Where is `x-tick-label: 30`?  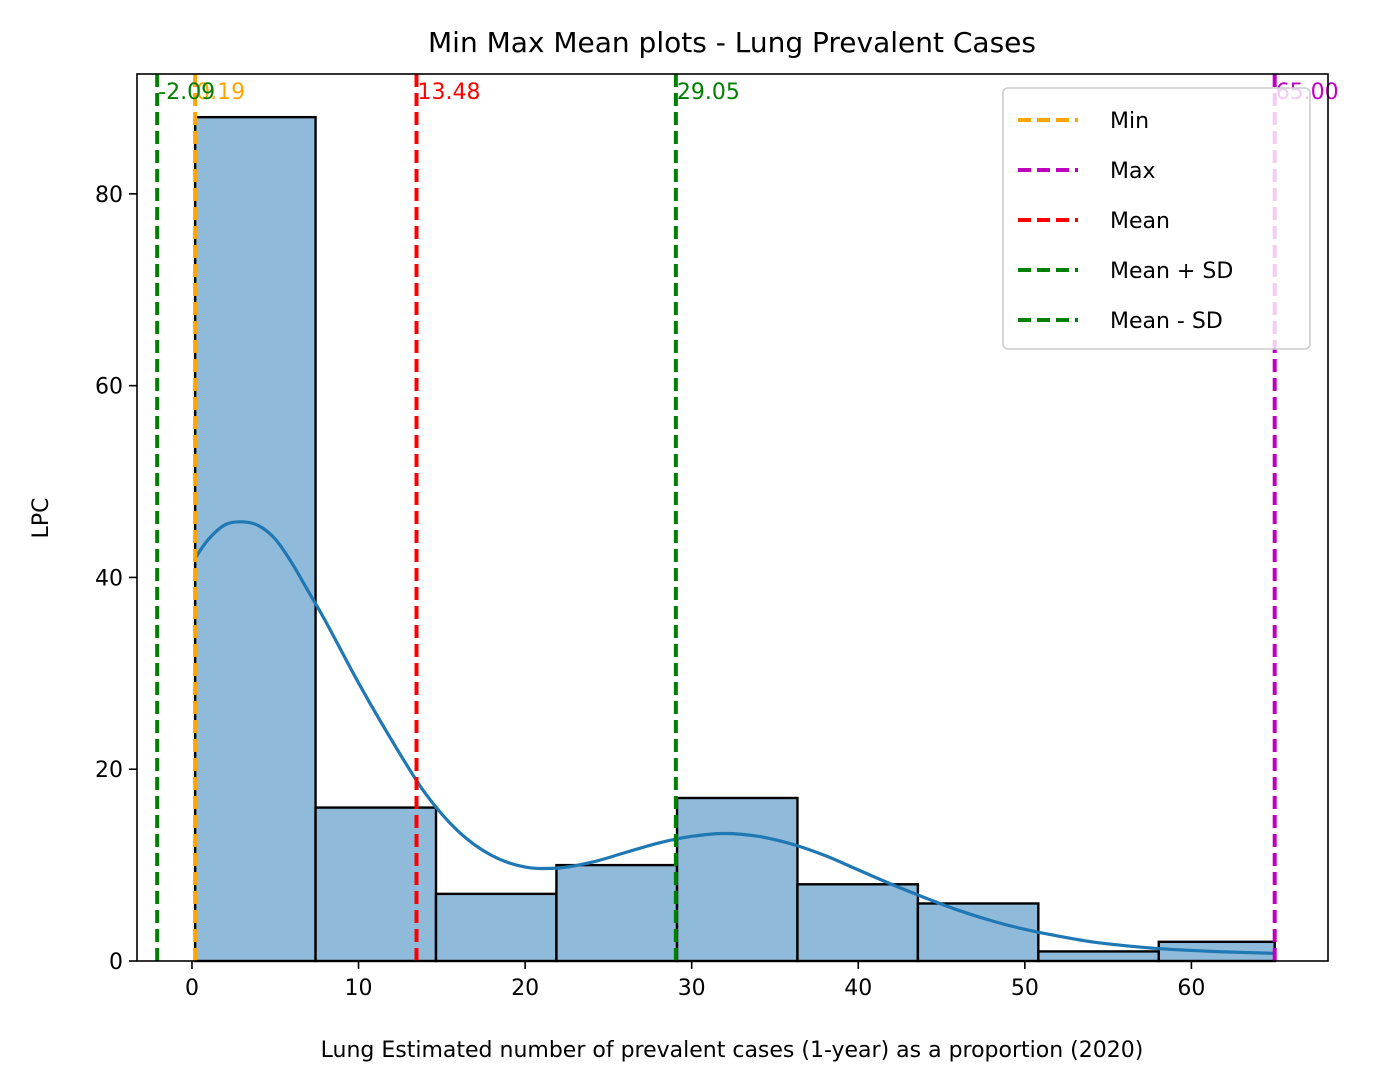
x-tick-label: 30 is located at coordinates (692, 988).